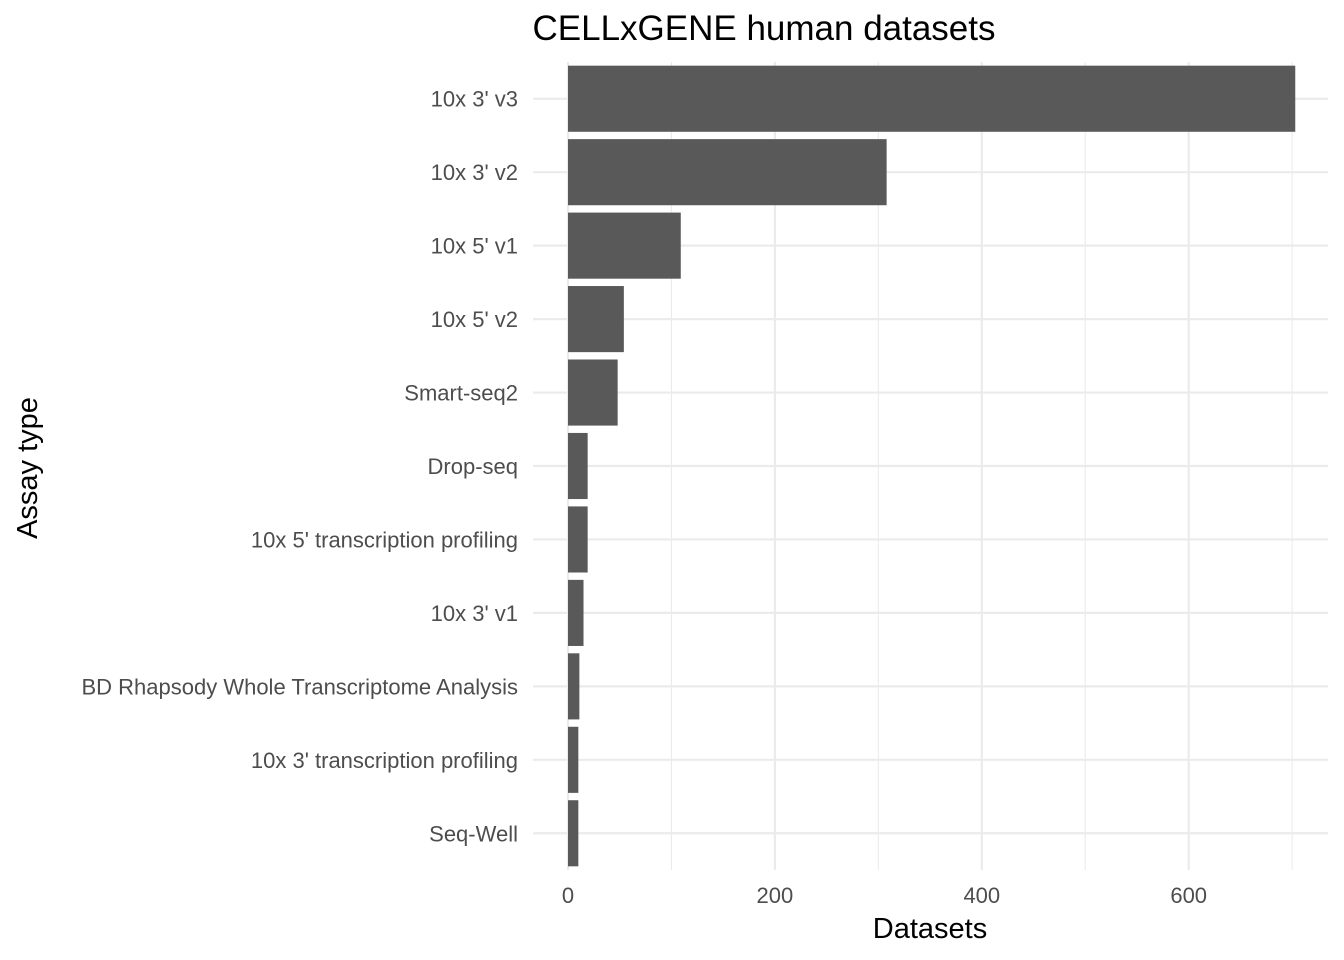  Describe the element at coordinates (474, 172) in the screenshot. I see `y-tick-label: 10x 3' v2` at that location.